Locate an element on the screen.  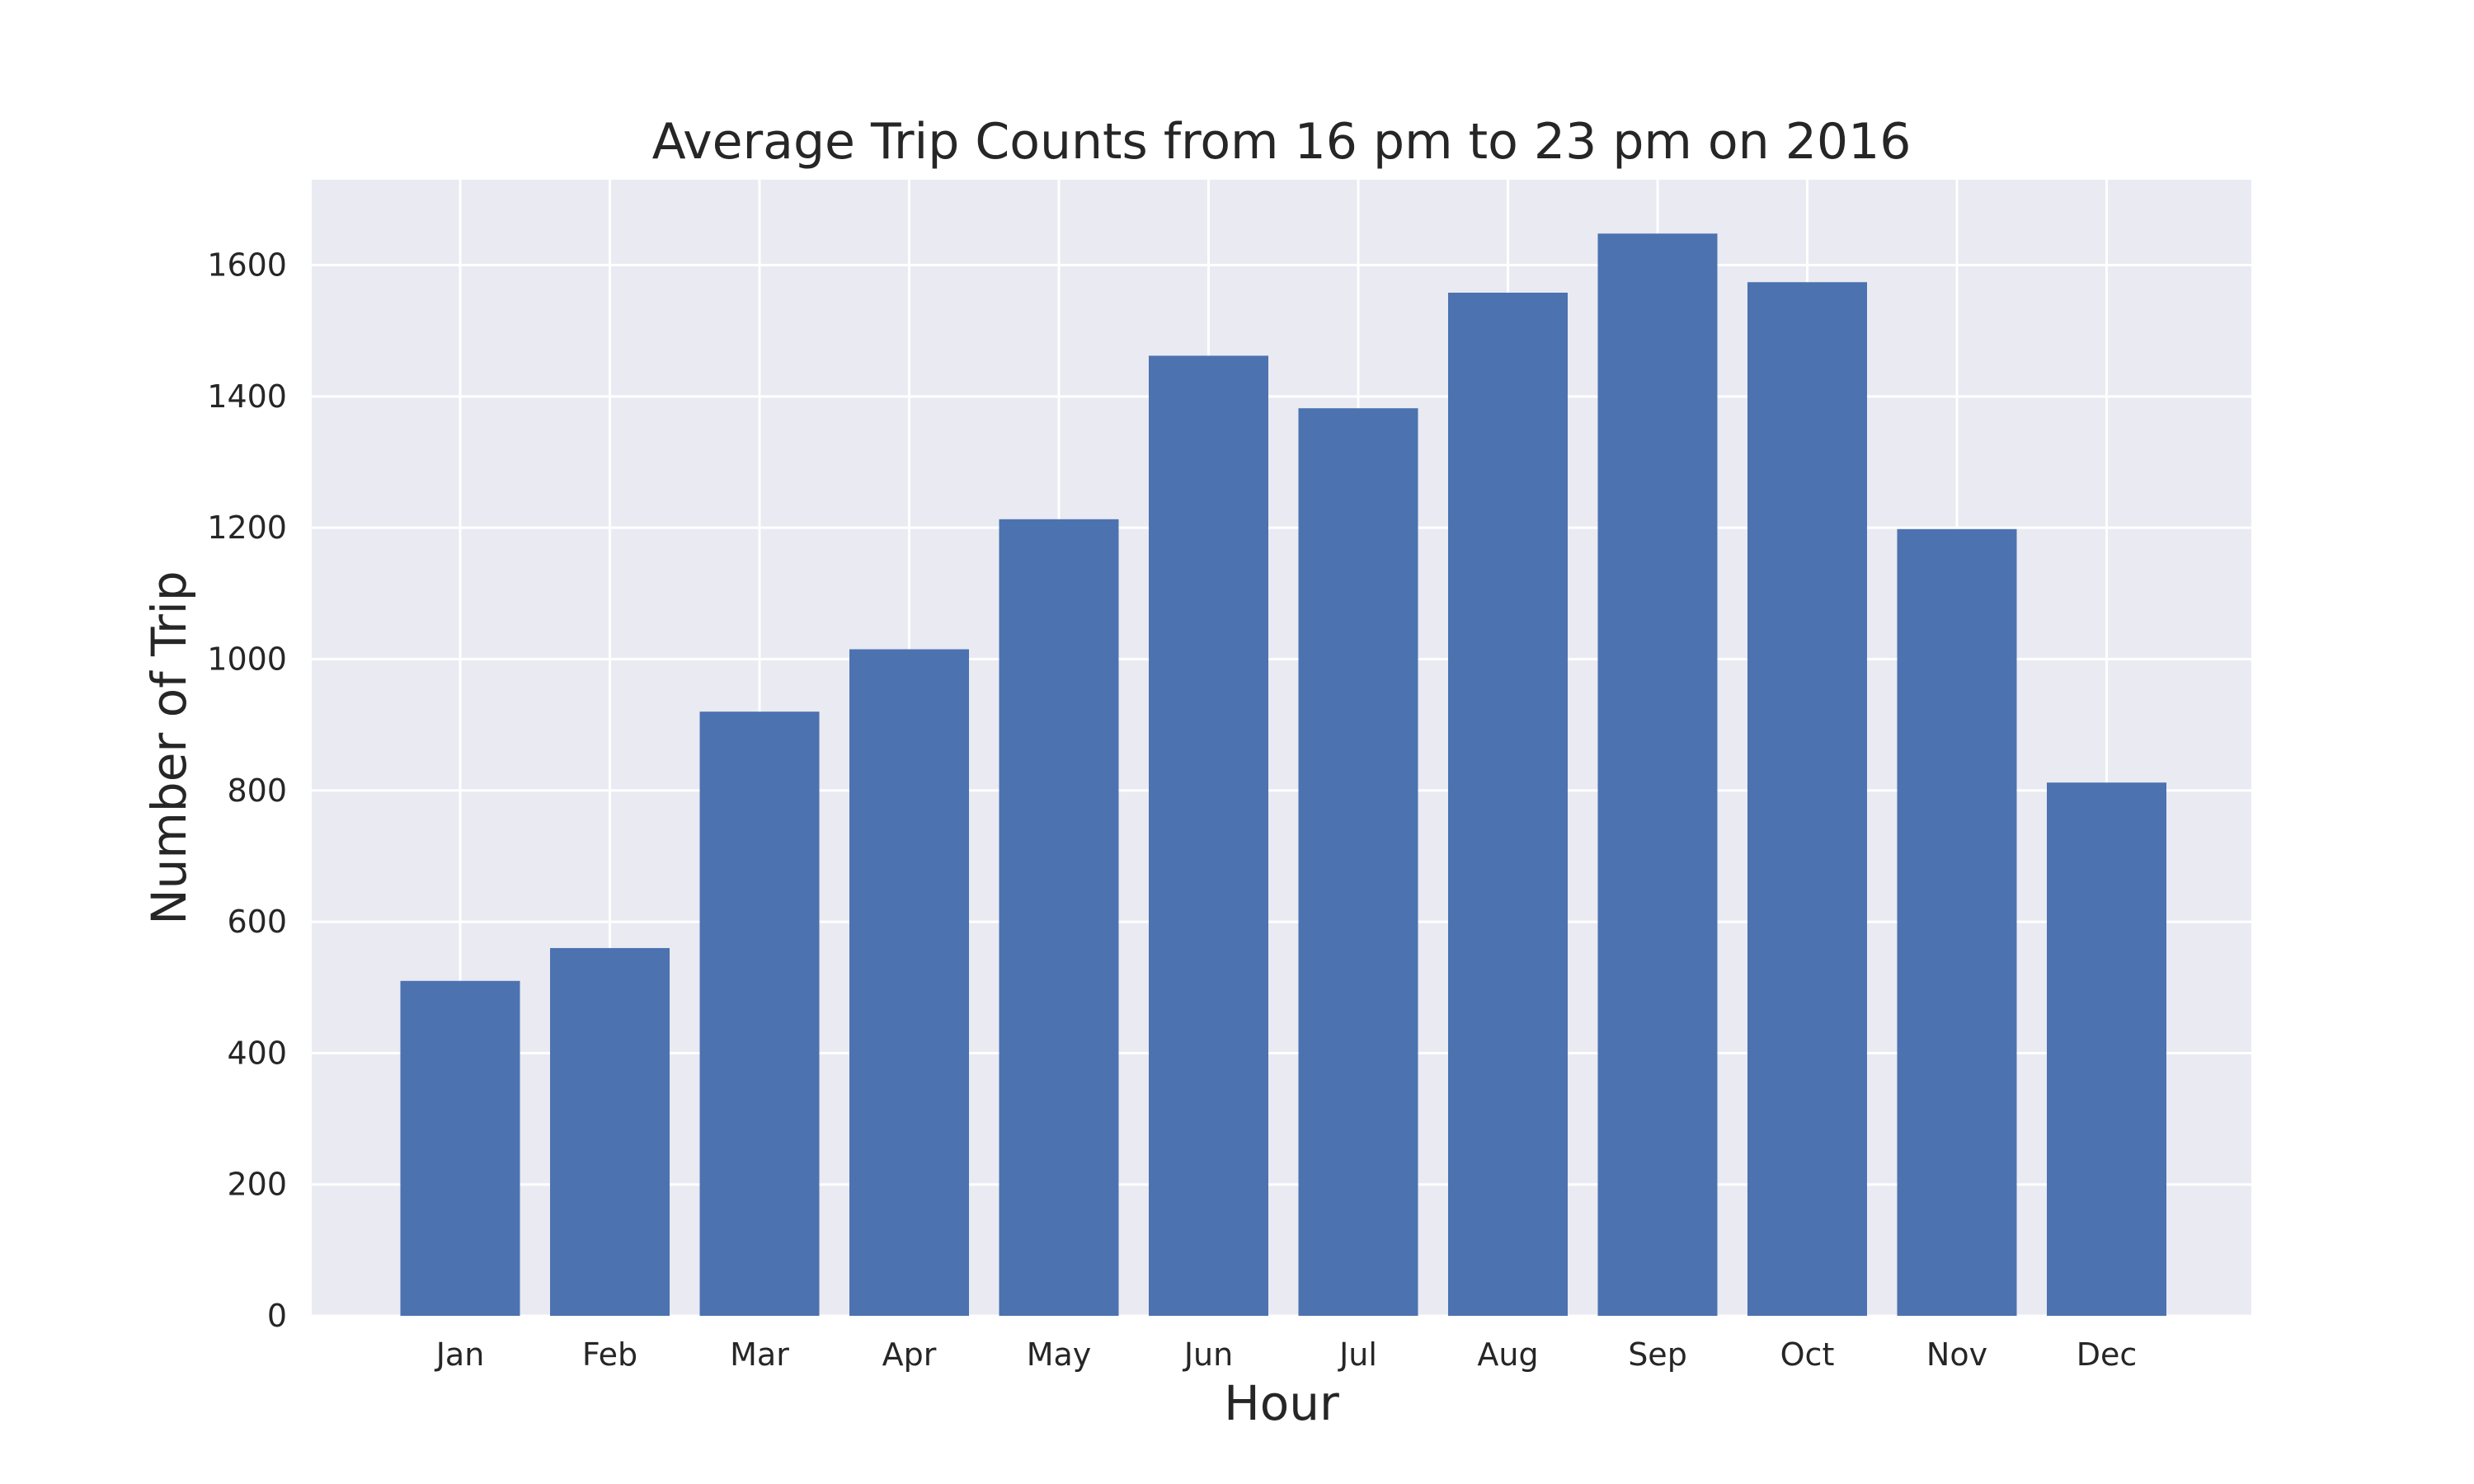
bar-aug is located at coordinates (1508, 805).